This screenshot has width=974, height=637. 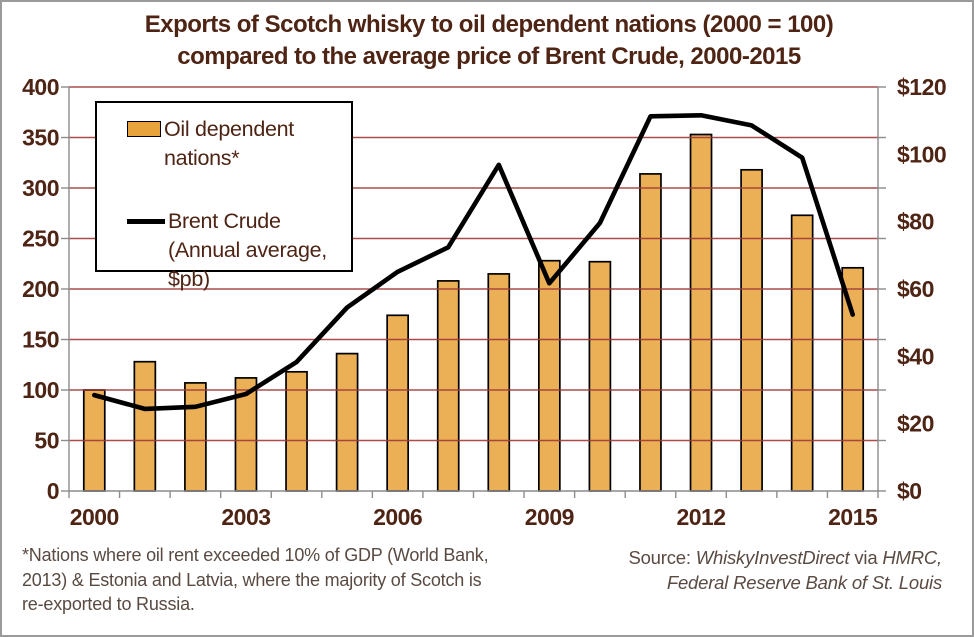 I want to click on legend-item-brent-crude: Brent Crude (Annual average, $pb), so click(x=239, y=250).